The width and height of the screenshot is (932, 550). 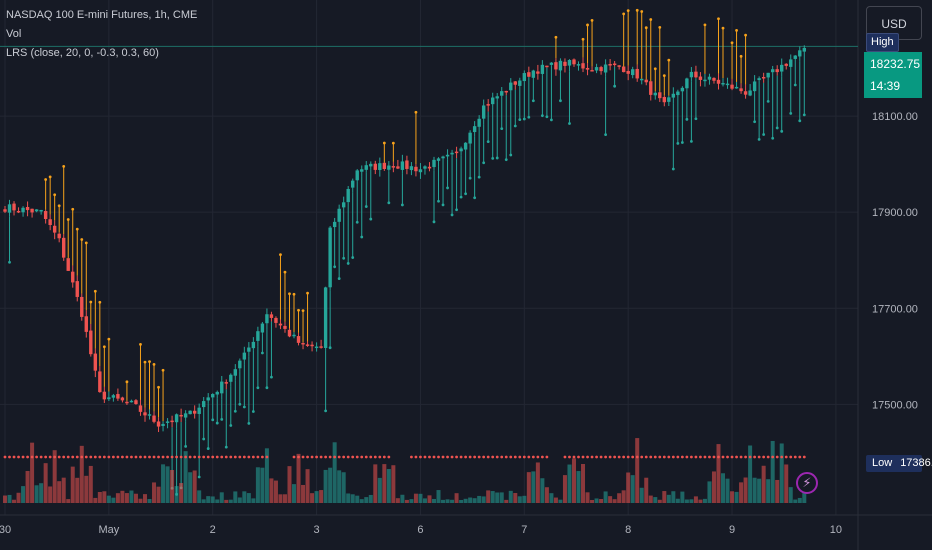 What do you see at coordinates (420, 530) in the screenshot?
I see `x-tick-label: 6` at bounding box center [420, 530].